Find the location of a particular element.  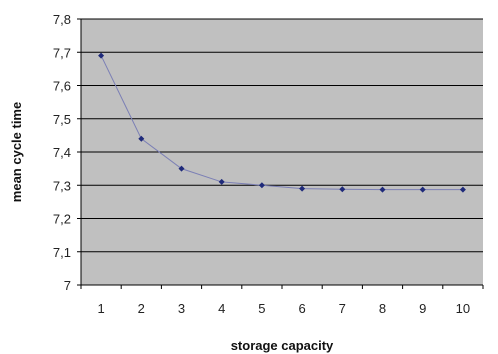

x-tick-label: 10 is located at coordinates (463, 308).